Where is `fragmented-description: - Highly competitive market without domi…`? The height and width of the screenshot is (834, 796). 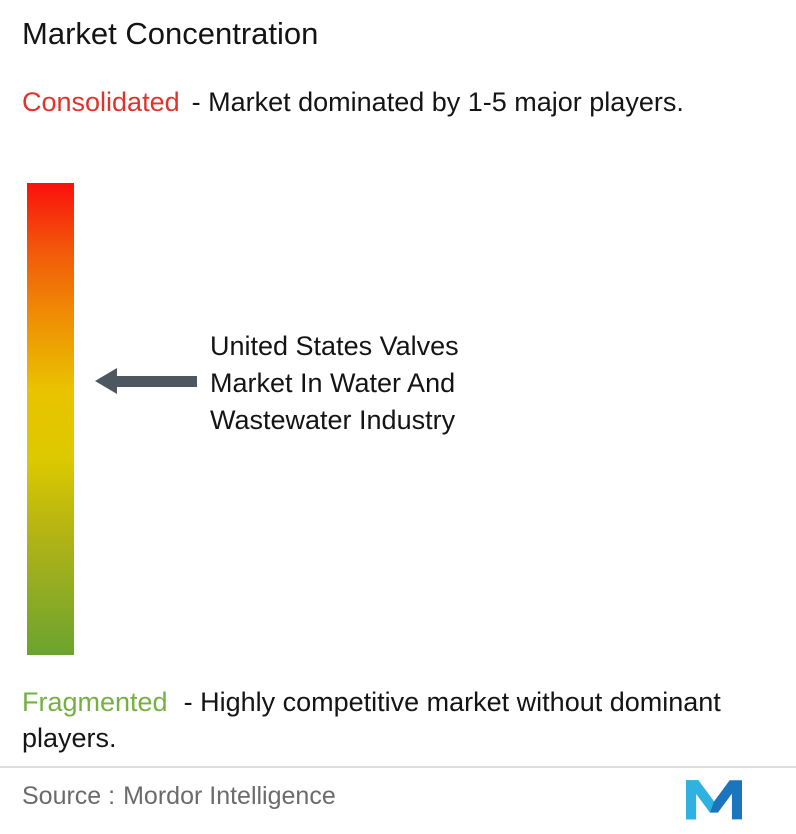
fragmented-description: - Highly competitive market without domi… is located at coordinates (371, 720).